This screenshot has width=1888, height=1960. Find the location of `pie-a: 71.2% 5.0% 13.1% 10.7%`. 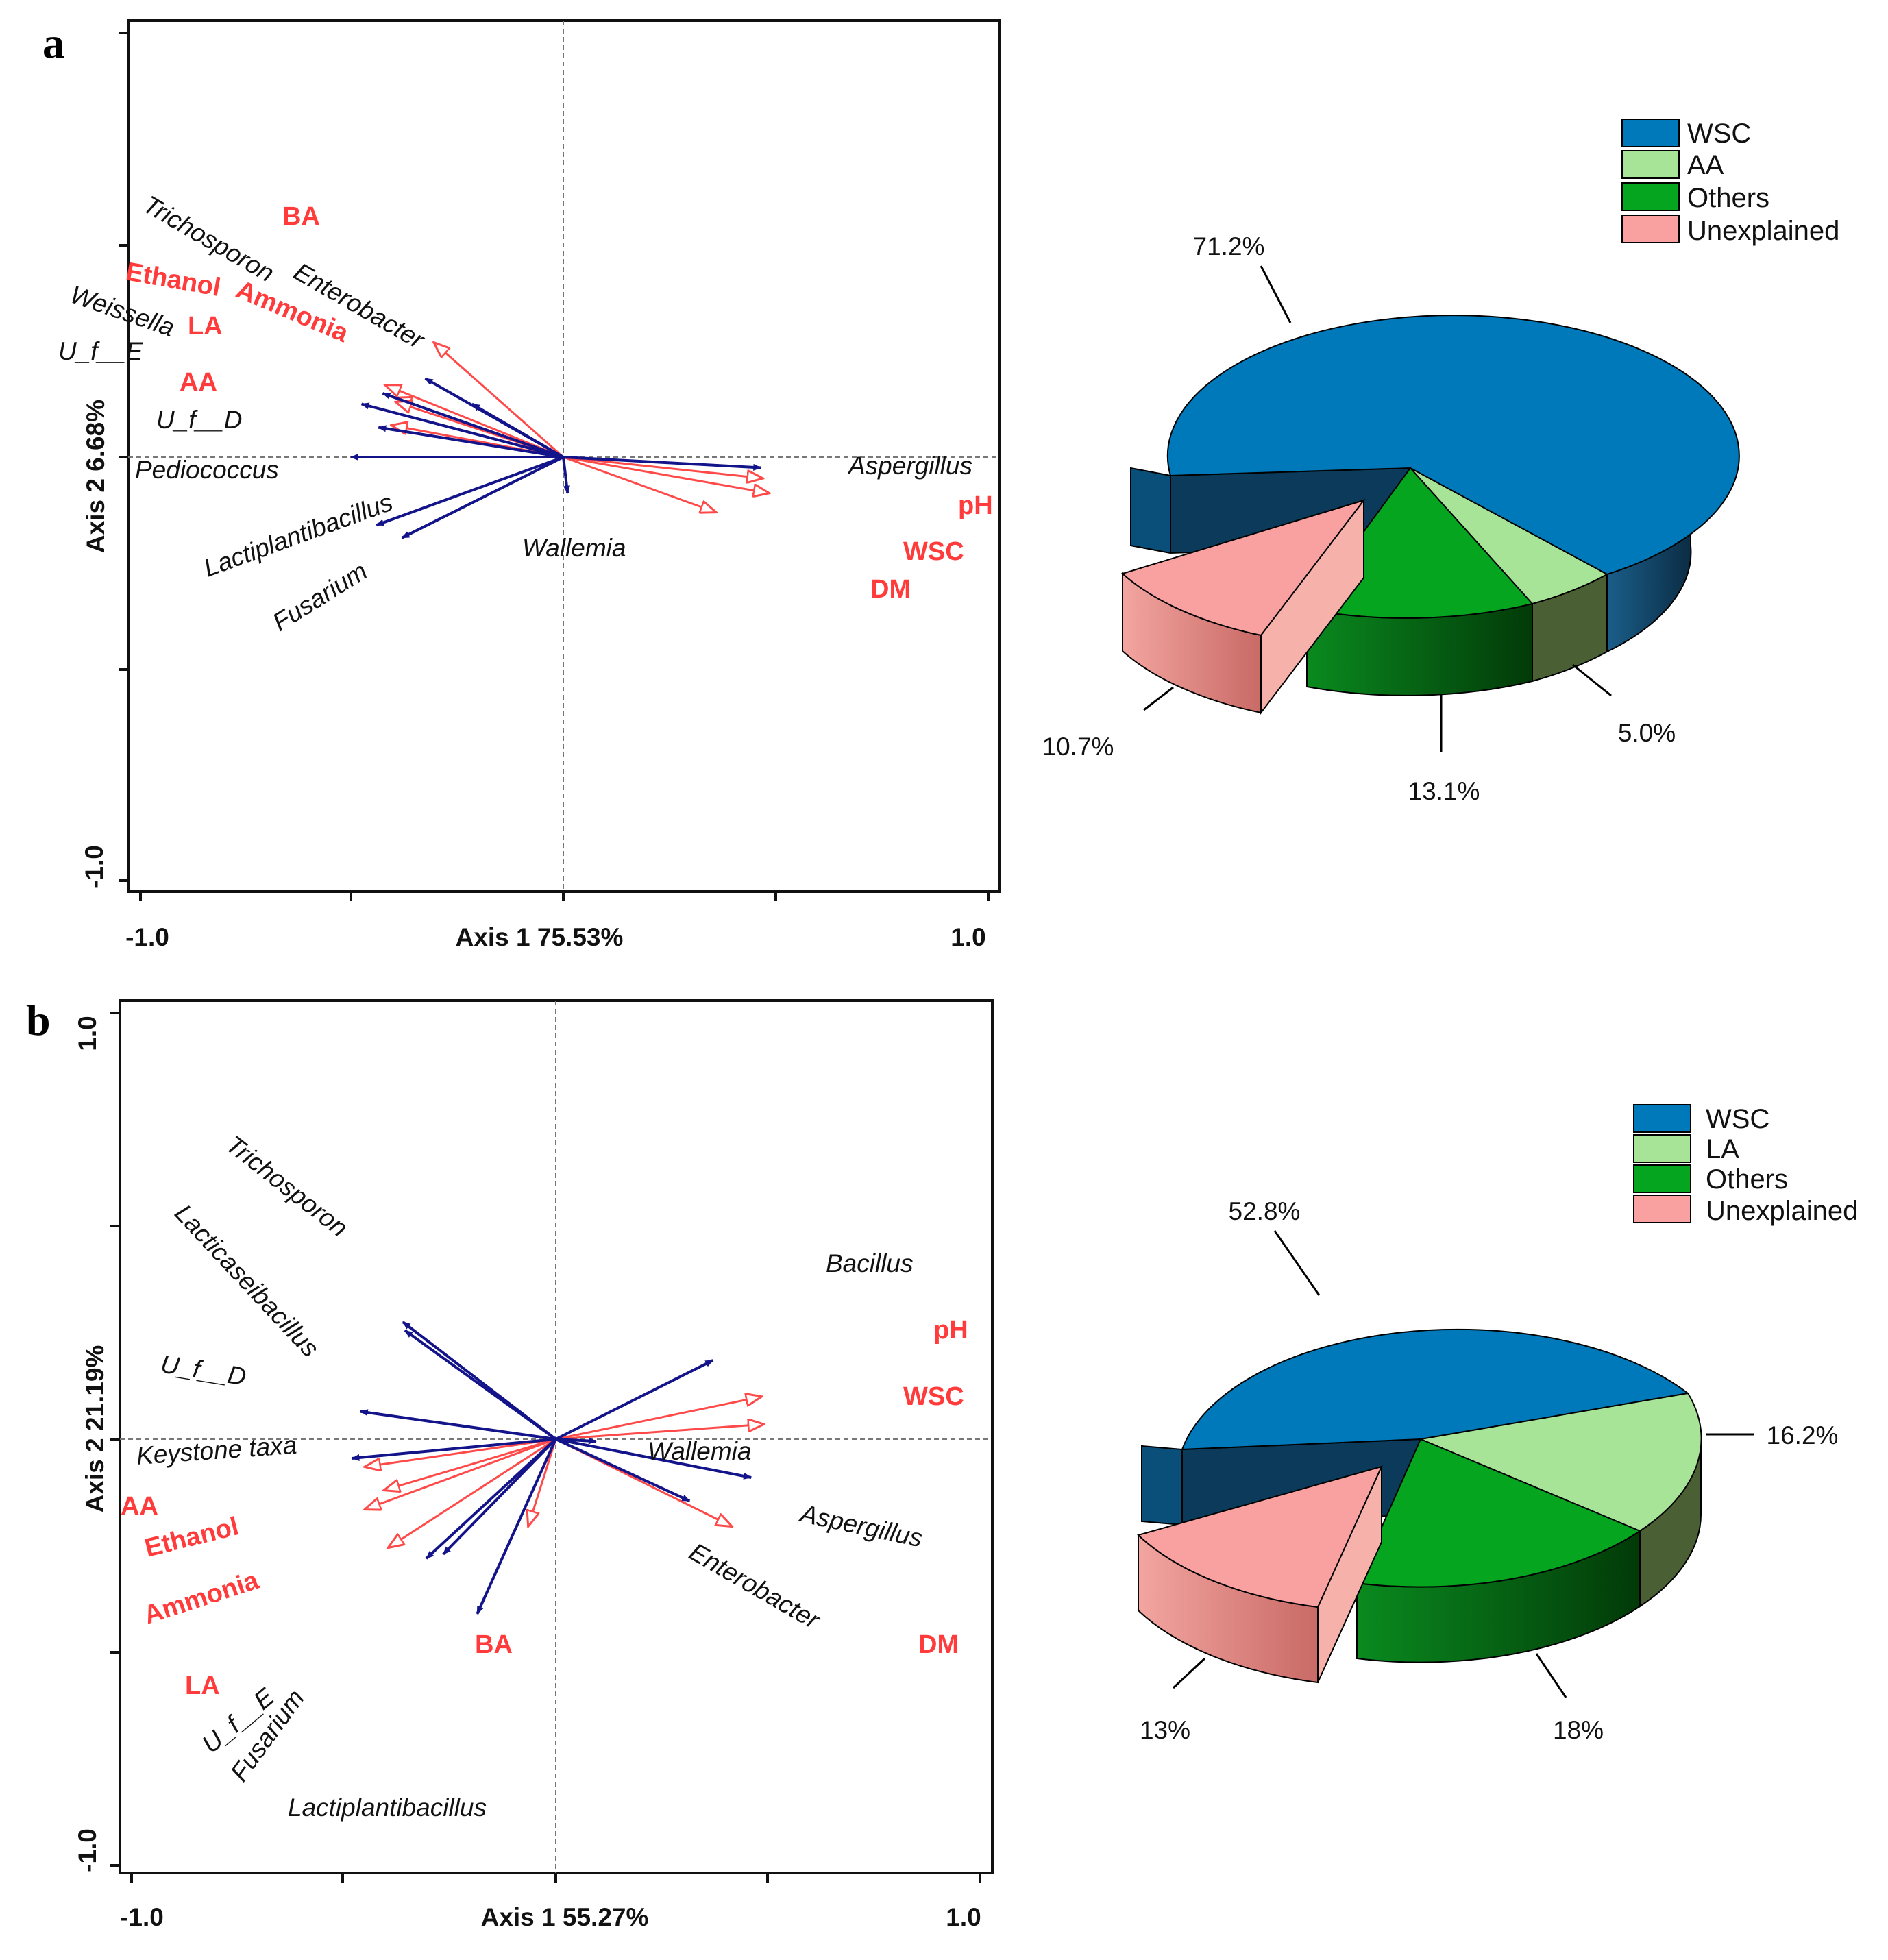

pie-a: 71.2% 5.0% 13.1% 10.7% is located at coordinates (1391, 518).